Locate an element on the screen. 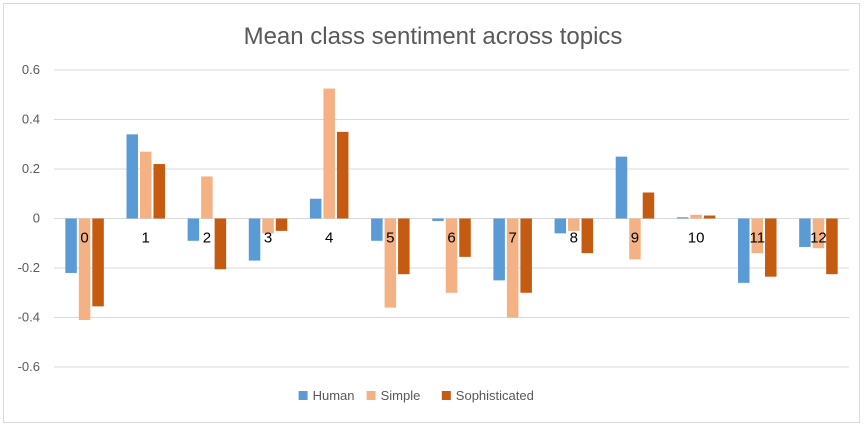  category-label: 1 is located at coordinates (146, 238).